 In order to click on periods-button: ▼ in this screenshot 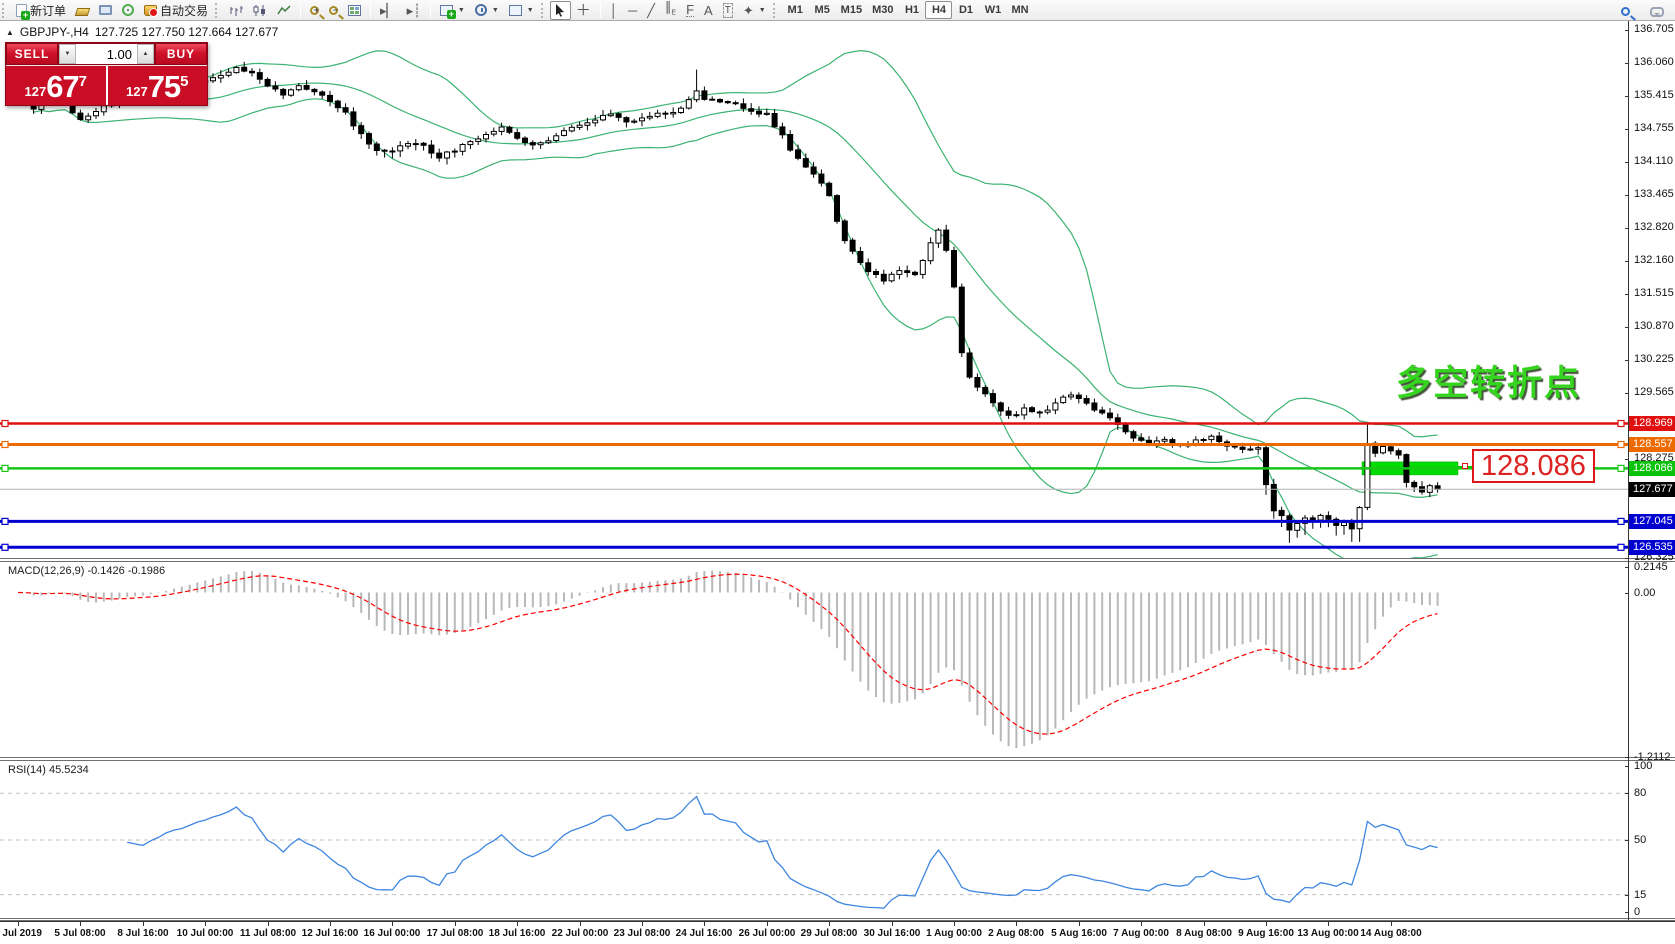, I will do `click(487, 10)`.